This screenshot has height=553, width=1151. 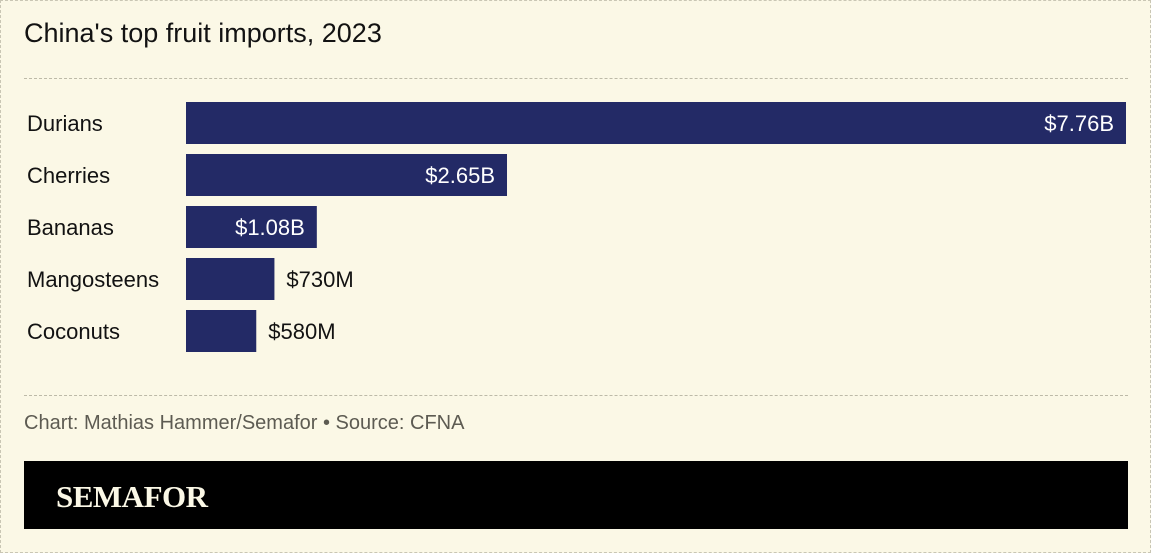 I want to click on category-label: Cherries, so click(x=68, y=175).